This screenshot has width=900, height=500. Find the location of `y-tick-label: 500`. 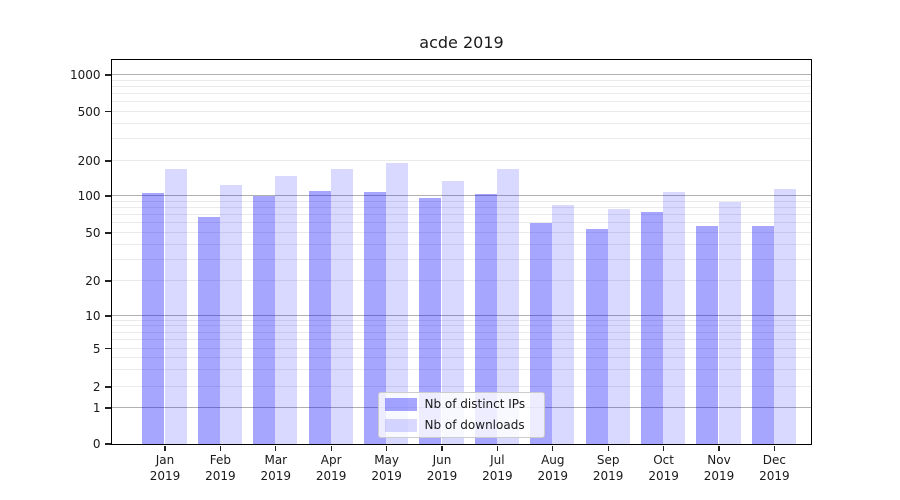

y-tick-label: 500 is located at coordinates (89, 111).